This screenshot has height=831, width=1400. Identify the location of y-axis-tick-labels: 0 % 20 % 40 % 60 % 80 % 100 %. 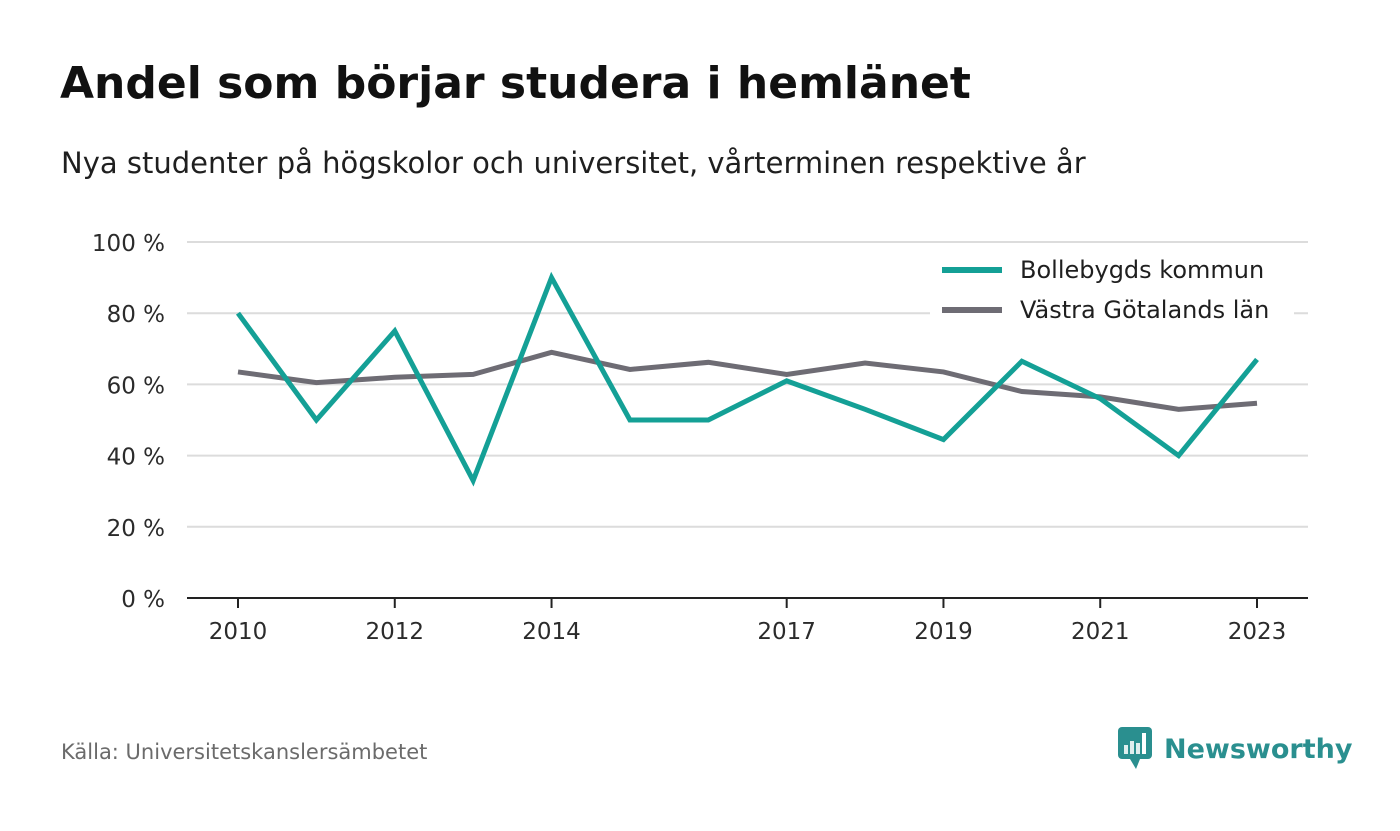
(128, 422).